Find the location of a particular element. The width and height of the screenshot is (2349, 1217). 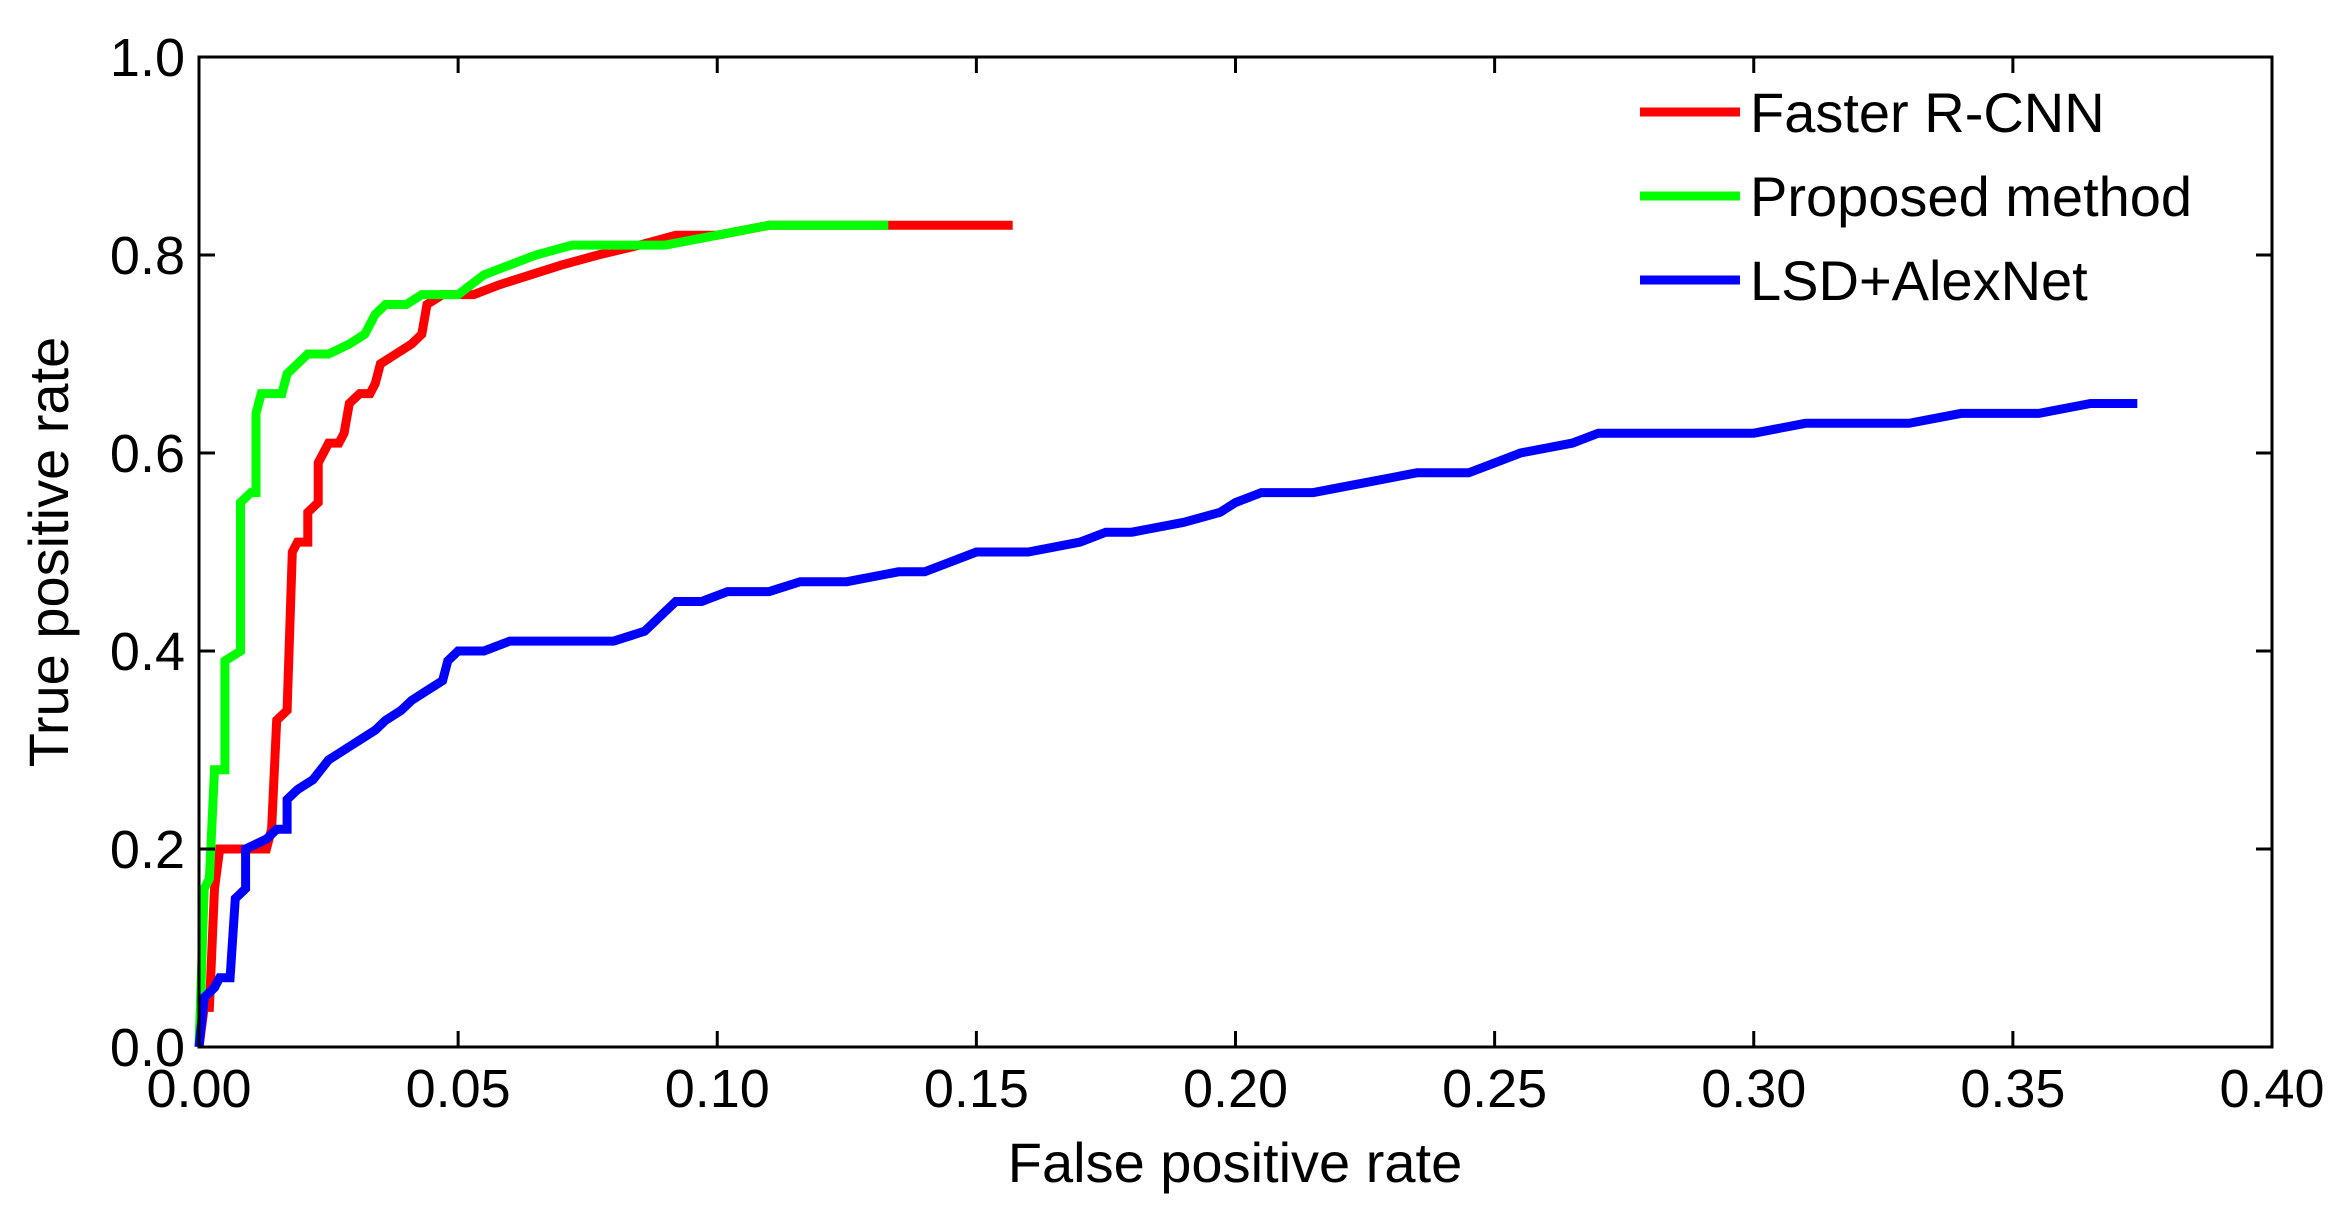

y-tick-label: 0.0 is located at coordinates (147, 1048).